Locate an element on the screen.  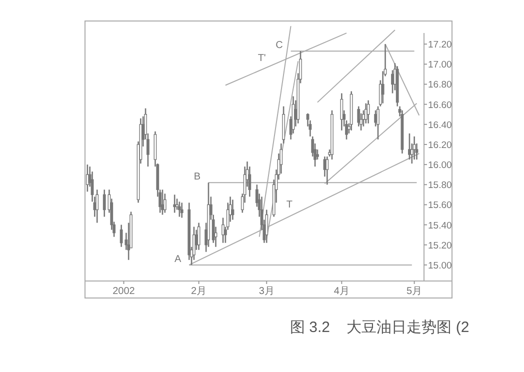
annotation: A is located at coordinates (178, 259).